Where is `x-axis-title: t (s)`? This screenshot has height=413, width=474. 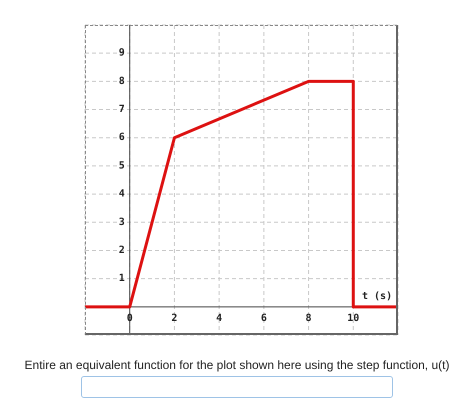
x-axis-title: t (s) is located at coordinates (377, 296).